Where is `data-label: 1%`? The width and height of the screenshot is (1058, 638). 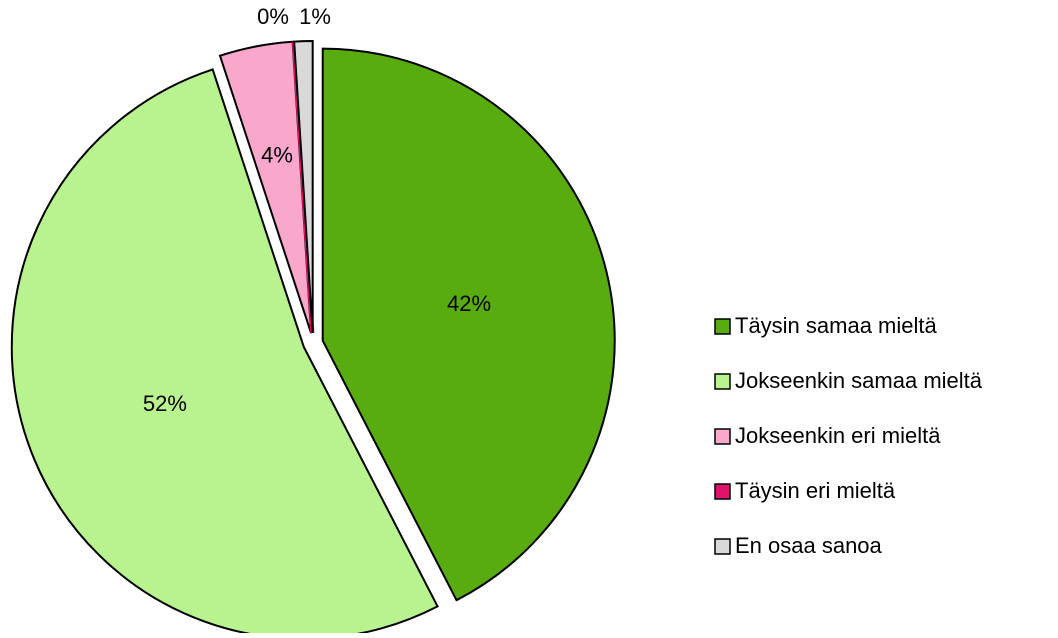
data-label: 1% is located at coordinates (315, 16).